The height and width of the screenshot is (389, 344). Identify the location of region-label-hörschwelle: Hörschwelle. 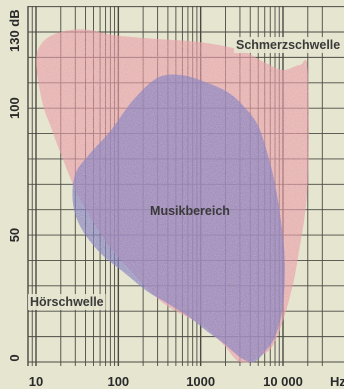
(67, 302).